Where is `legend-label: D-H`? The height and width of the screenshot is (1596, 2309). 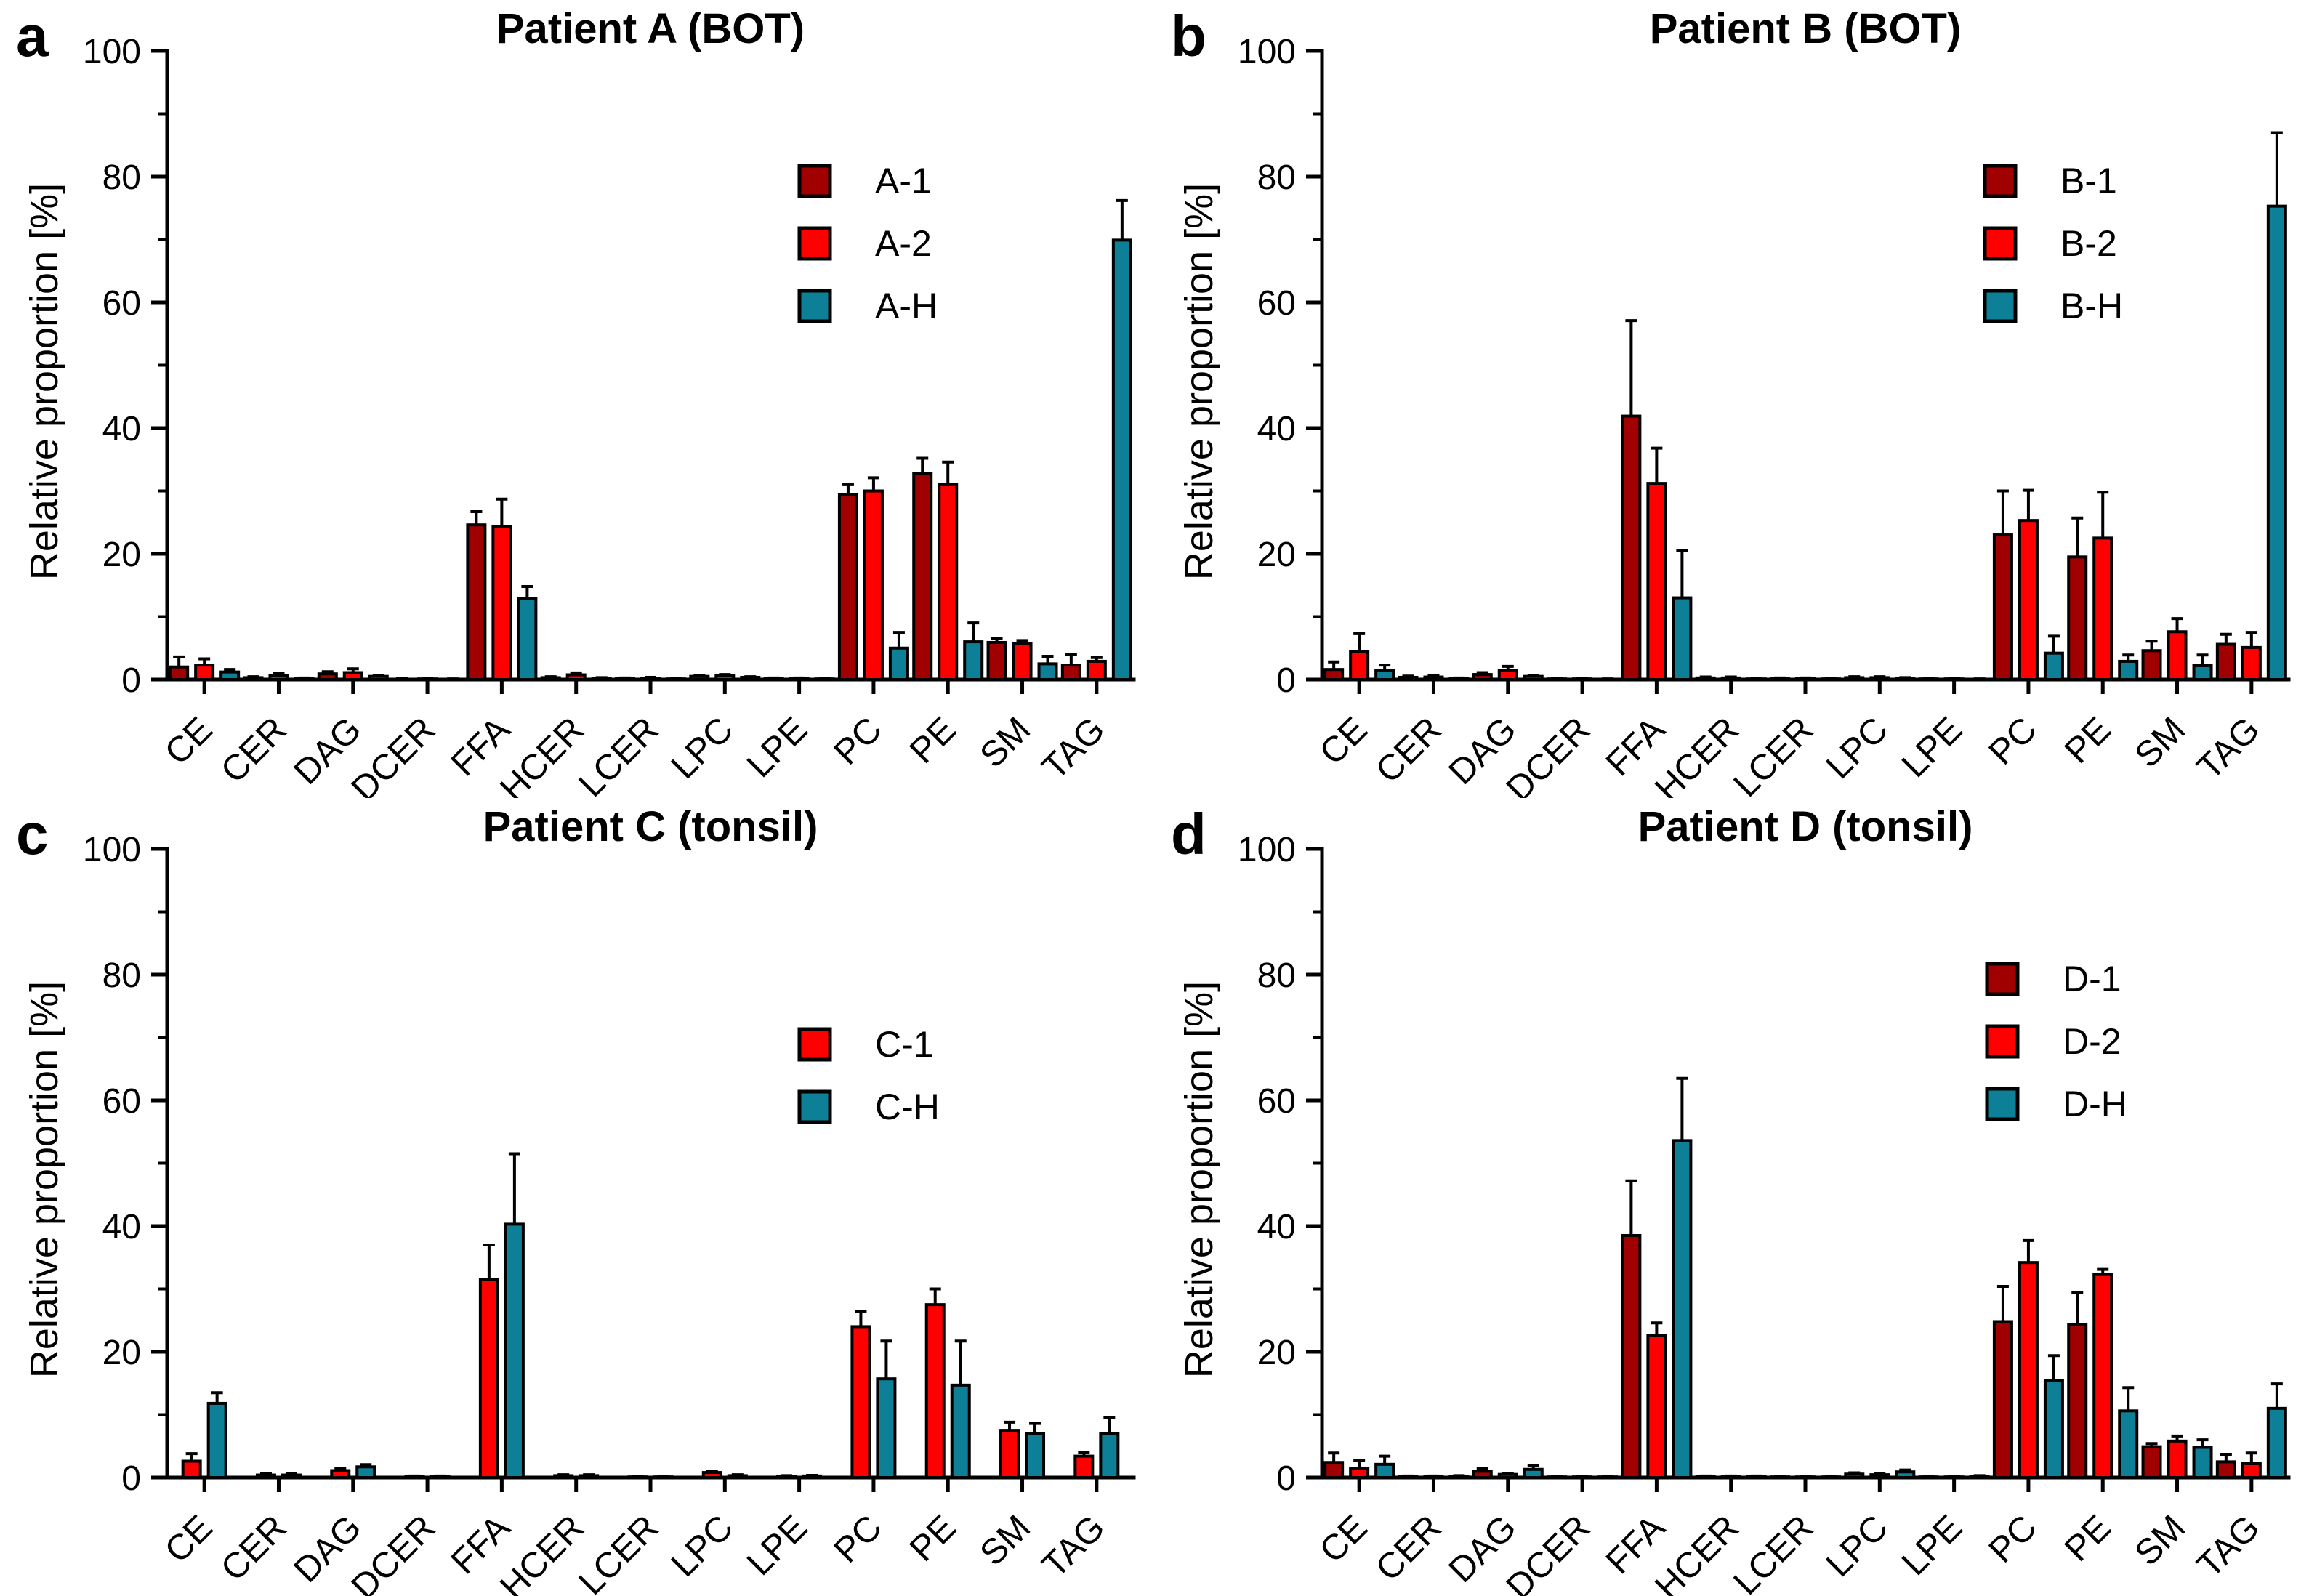
legend-label: D-H is located at coordinates (2095, 1104).